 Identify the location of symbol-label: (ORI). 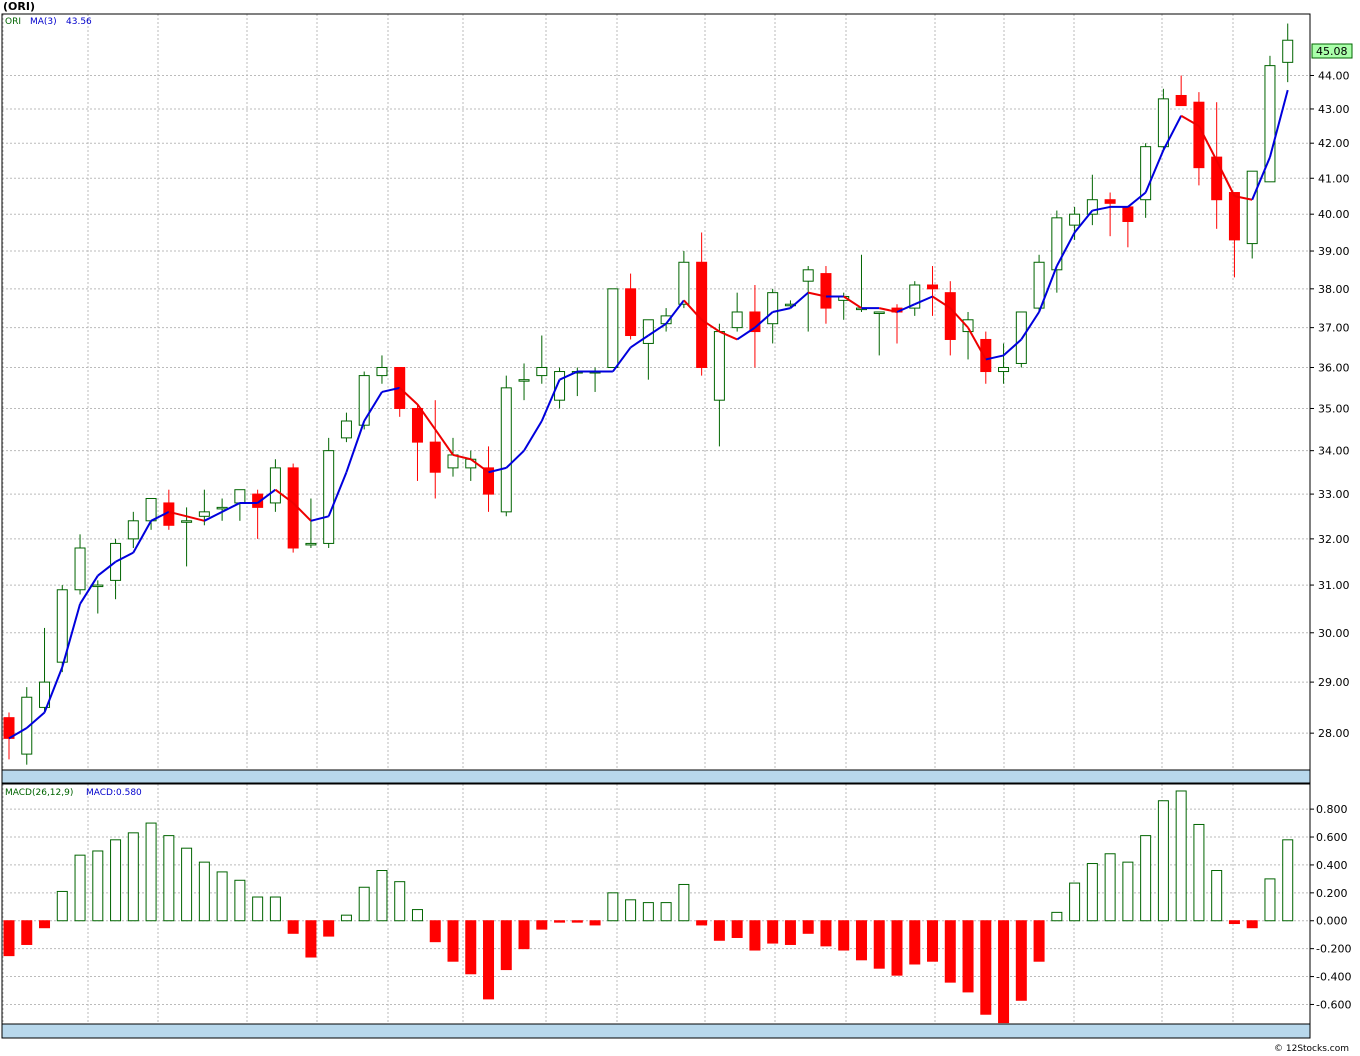
(19, 6).